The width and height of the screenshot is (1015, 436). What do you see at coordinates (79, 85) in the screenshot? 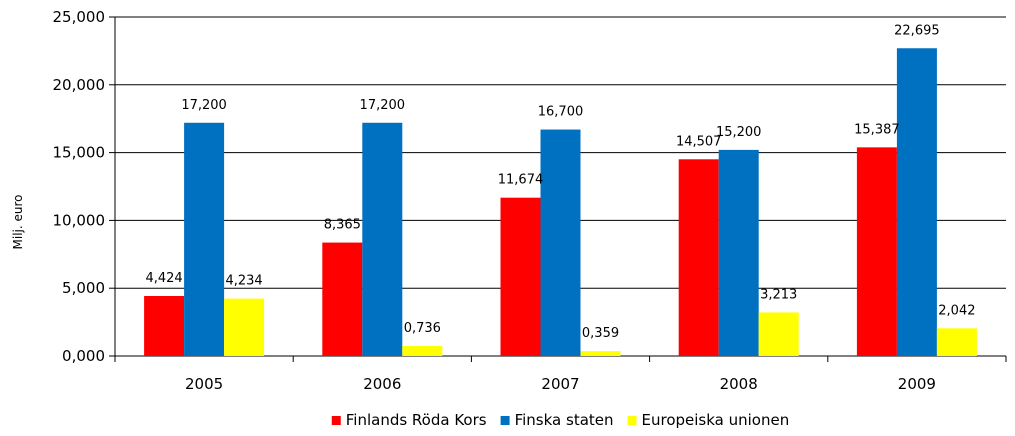
I see `y-tick-label: 20,000` at bounding box center [79, 85].